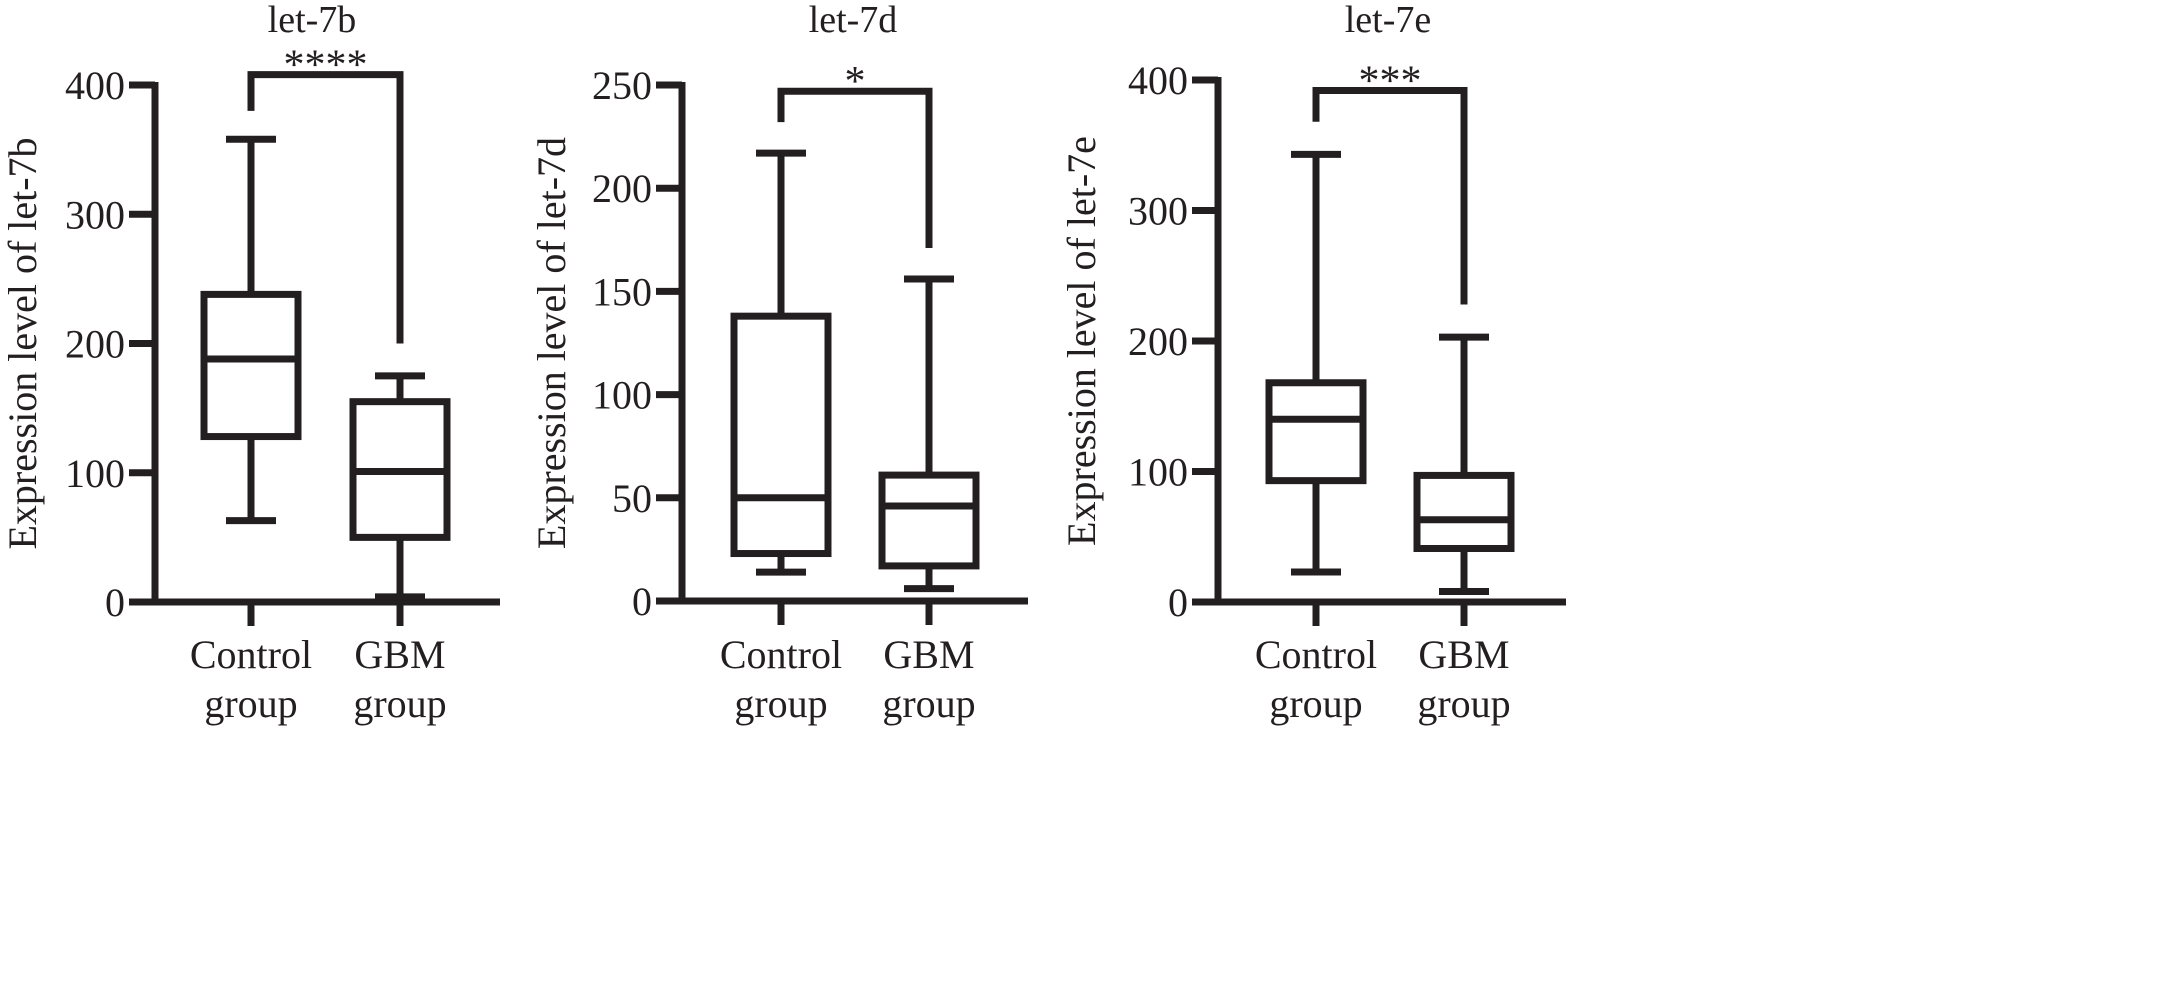  What do you see at coordinates (326, 66) in the screenshot?
I see `significance-label: ****` at bounding box center [326, 66].